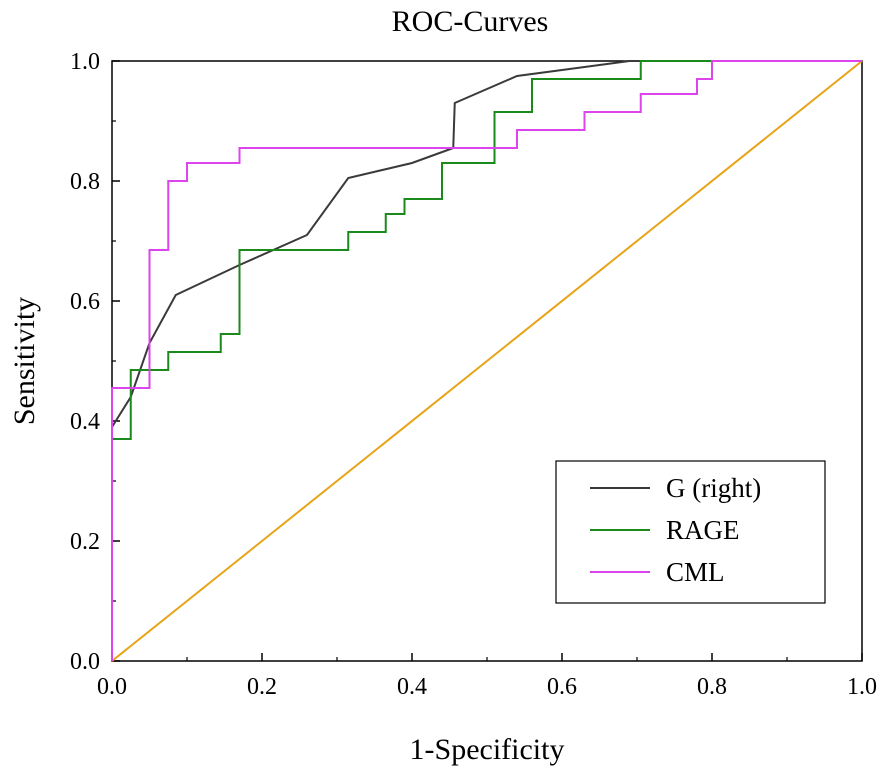  Describe the element at coordinates (712, 687) in the screenshot. I see `x-tick-label: 0.8` at that location.